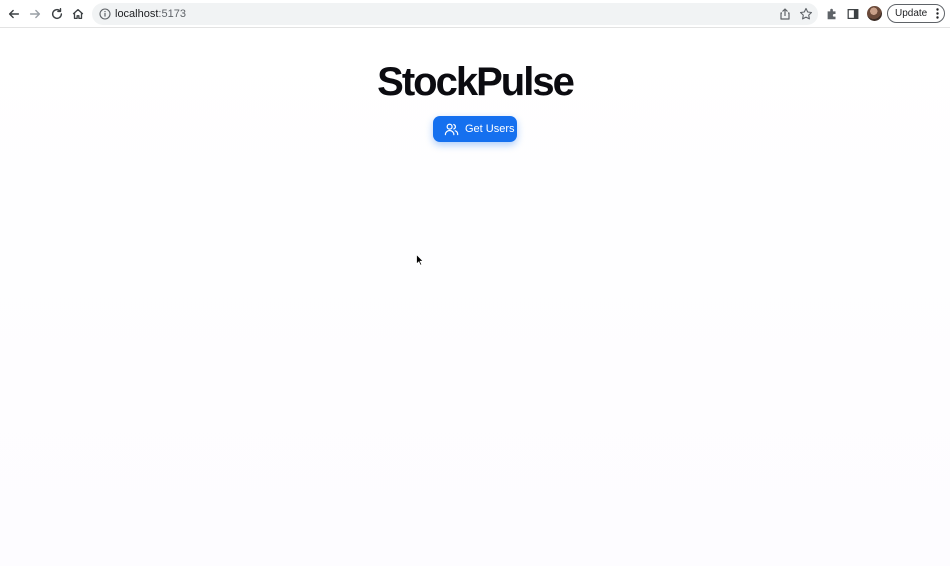 The height and width of the screenshot is (566, 950). I want to click on forward-button, so click(35, 14).